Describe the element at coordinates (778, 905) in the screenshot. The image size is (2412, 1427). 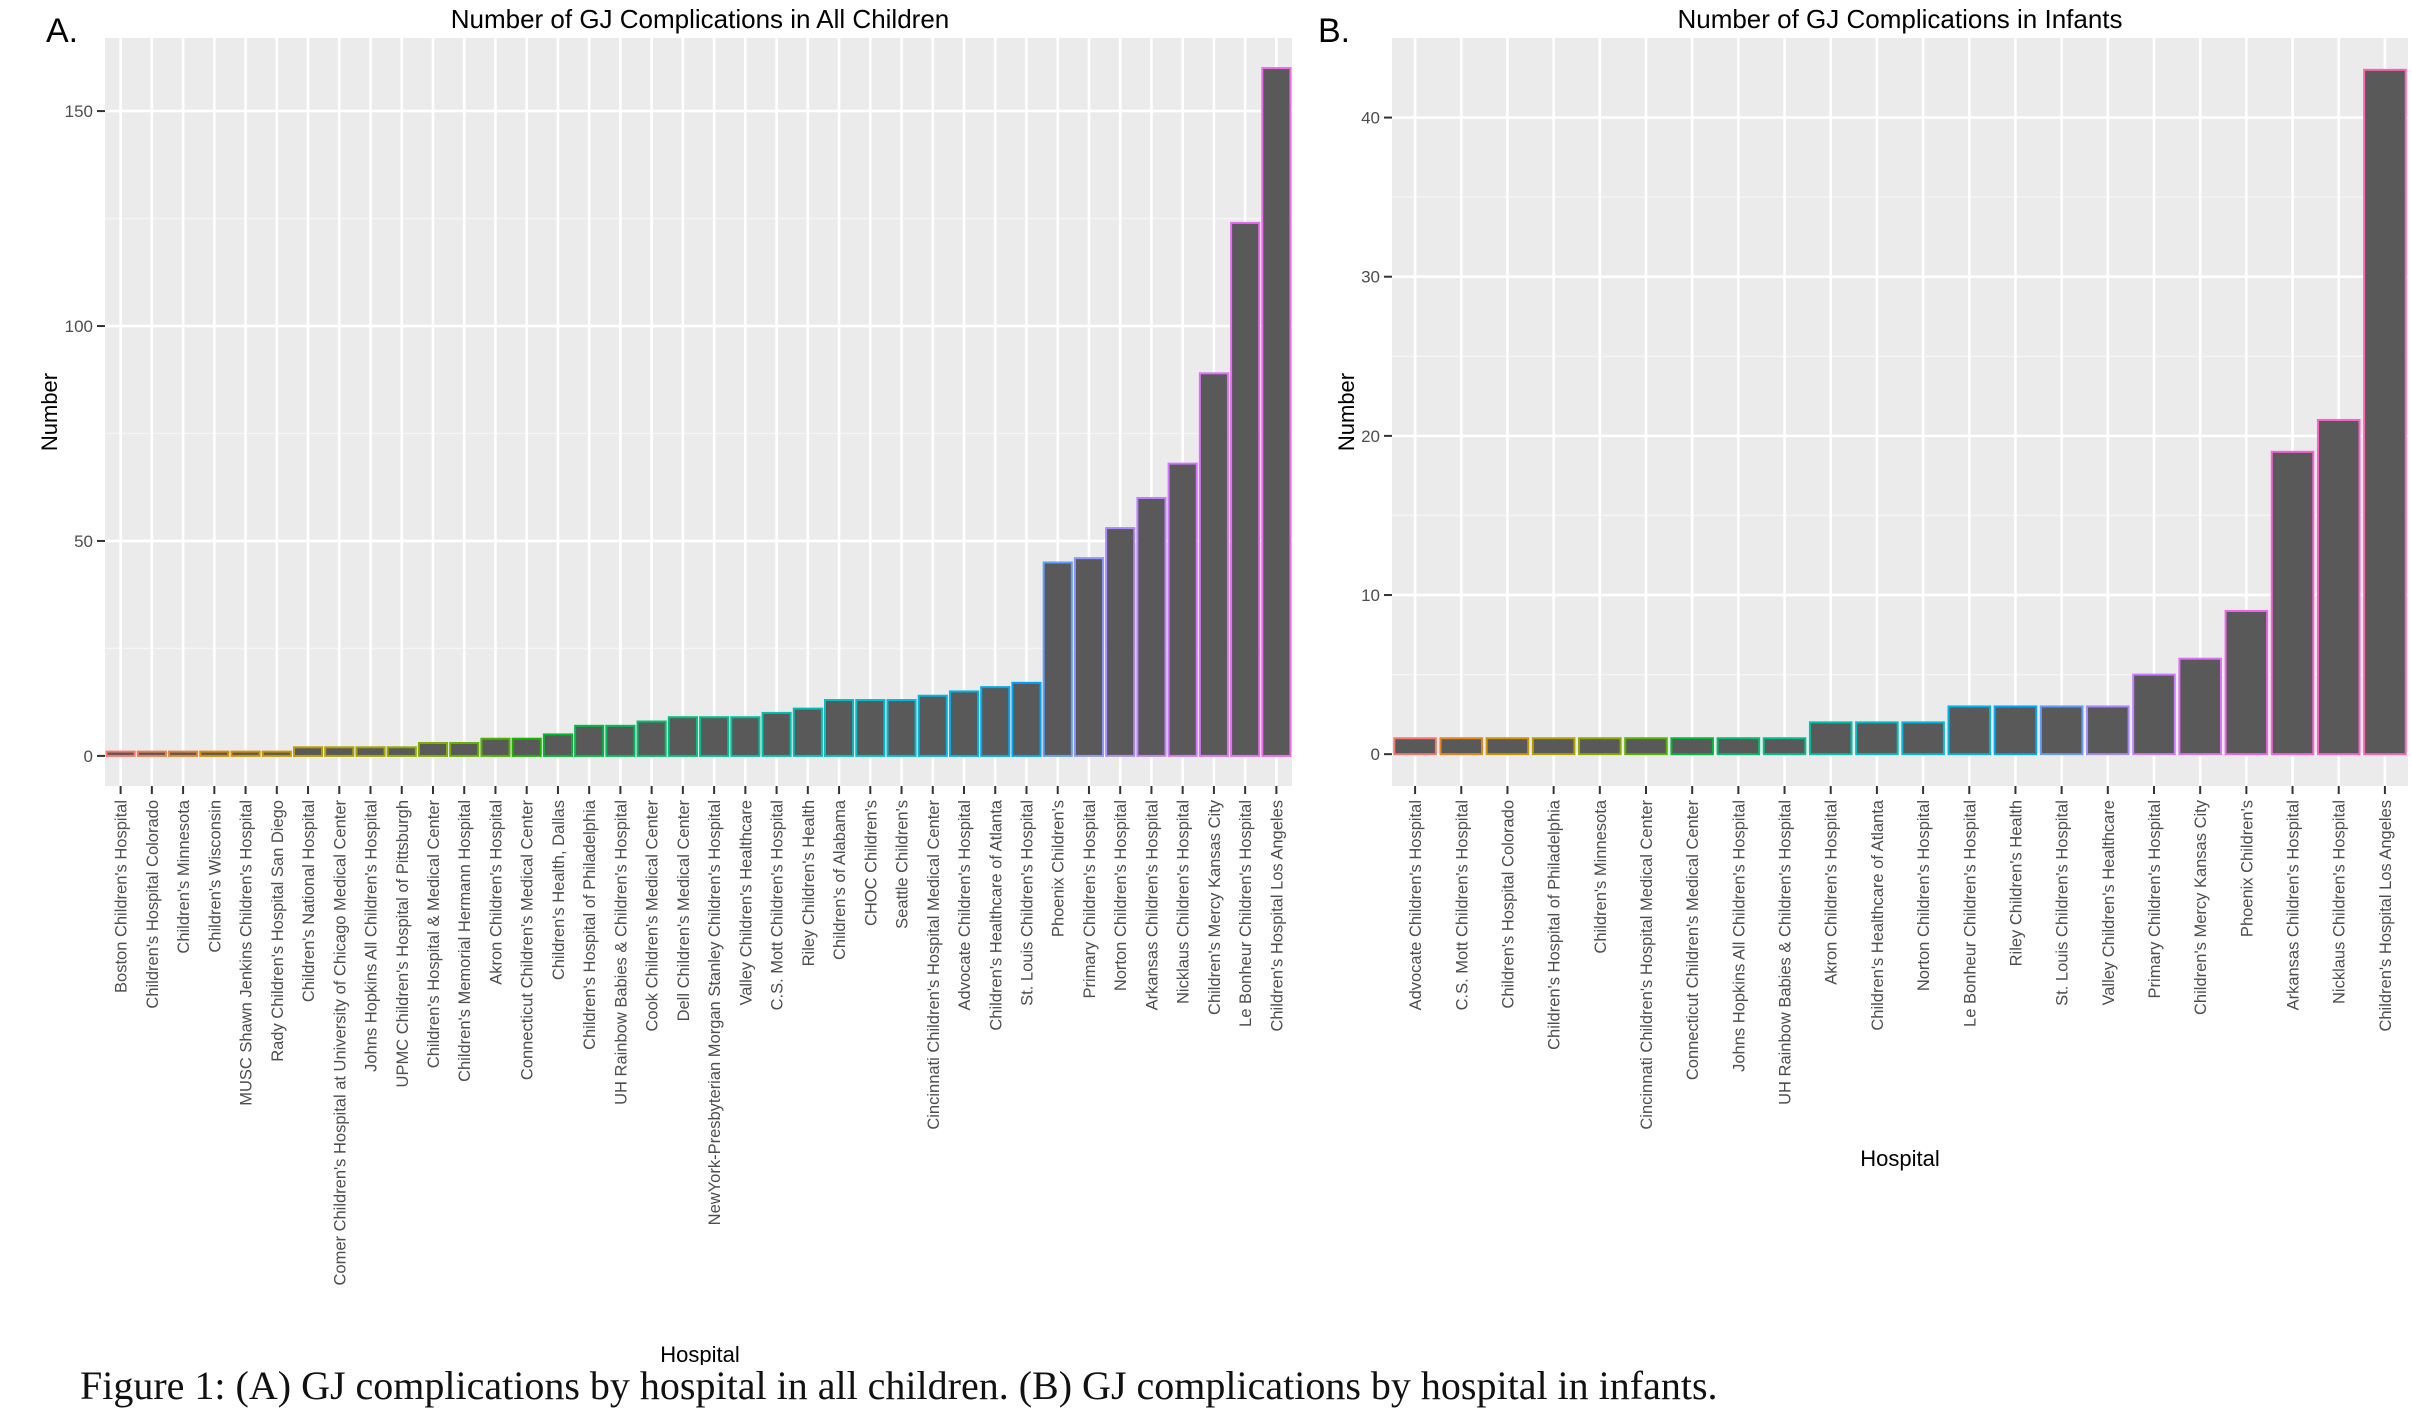
I see `chart-a-x-tick-label: C.S. Mott Children's Hospital` at that location.